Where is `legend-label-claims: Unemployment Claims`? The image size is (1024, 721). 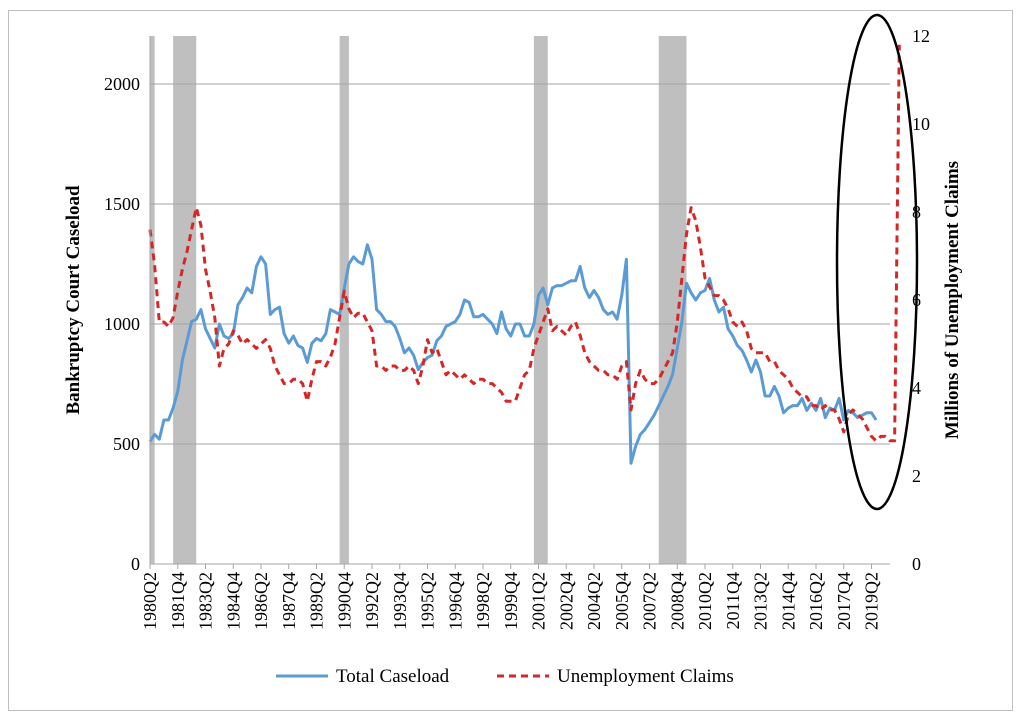 legend-label-claims: Unemployment Claims is located at coordinates (645, 676).